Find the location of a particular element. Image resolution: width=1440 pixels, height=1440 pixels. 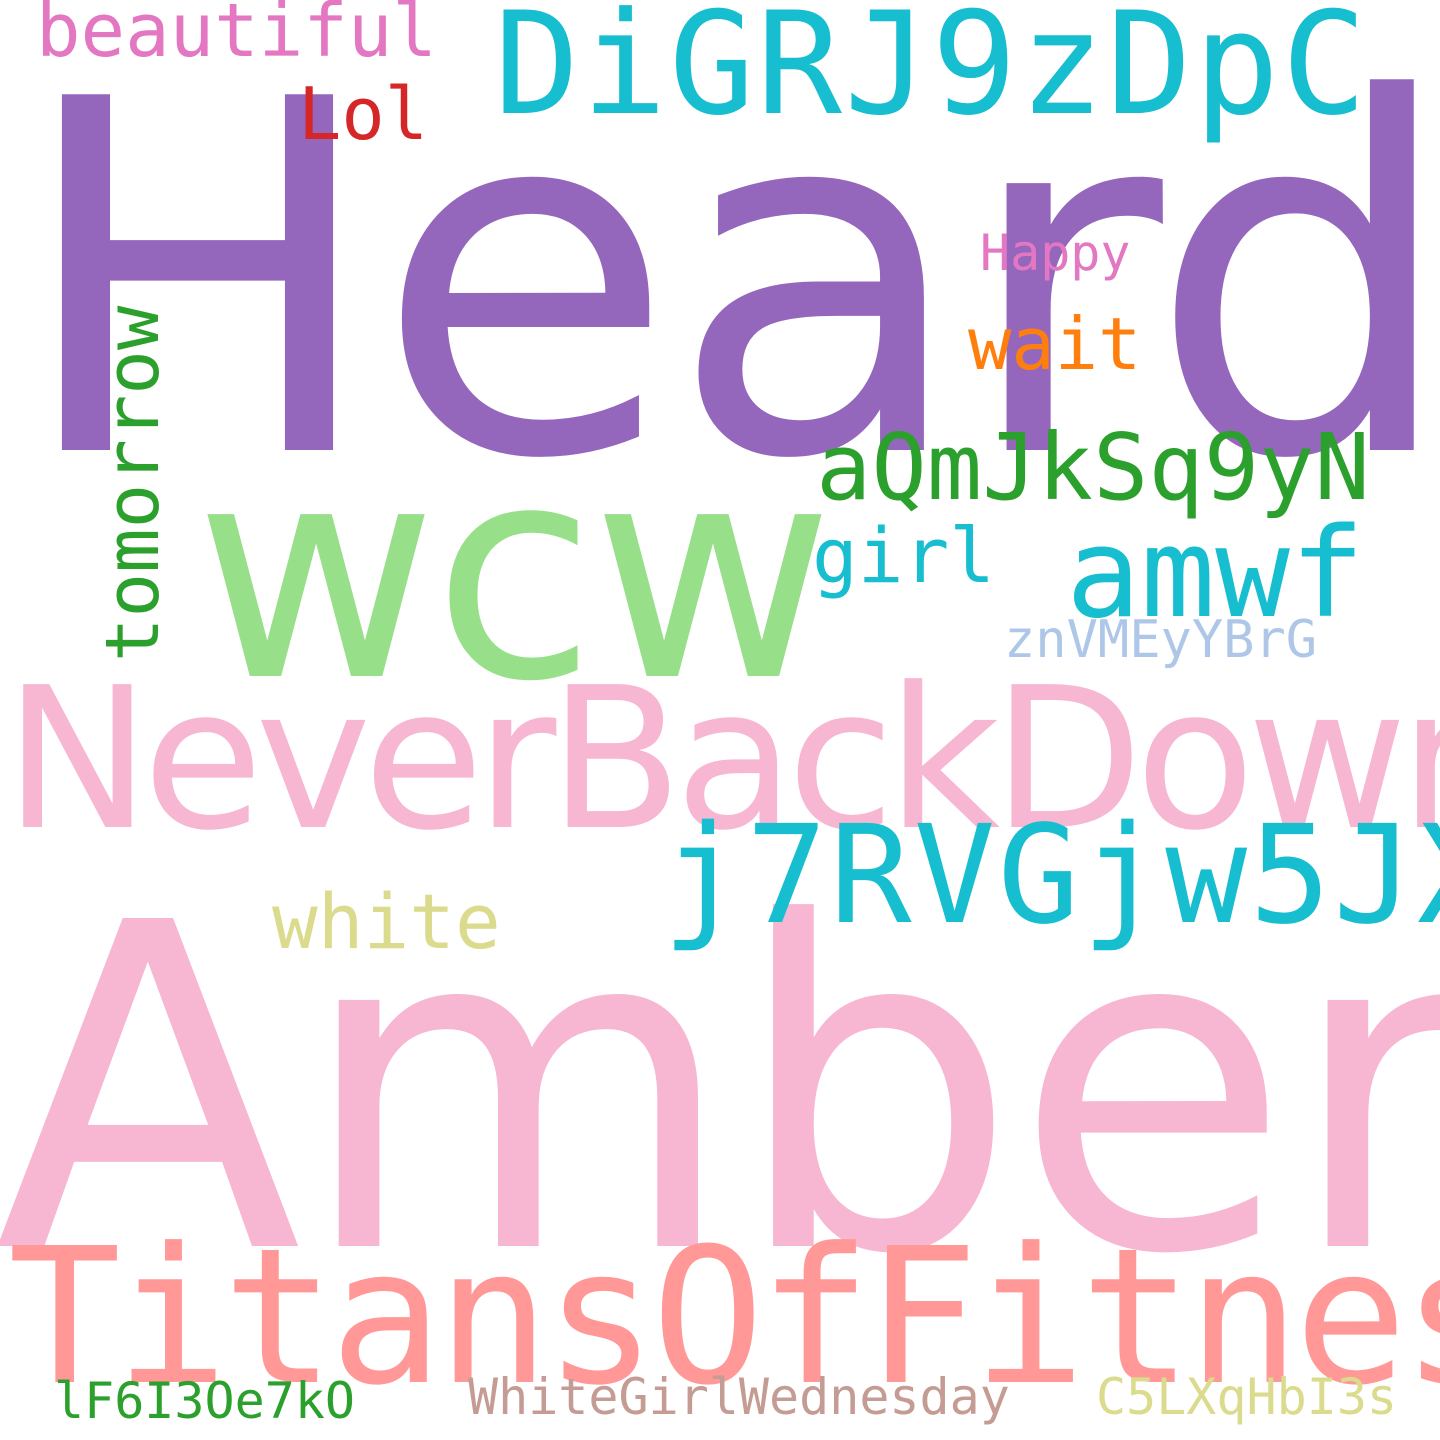

word-tomorrow: tomorrow is located at coordinates (133, 483).